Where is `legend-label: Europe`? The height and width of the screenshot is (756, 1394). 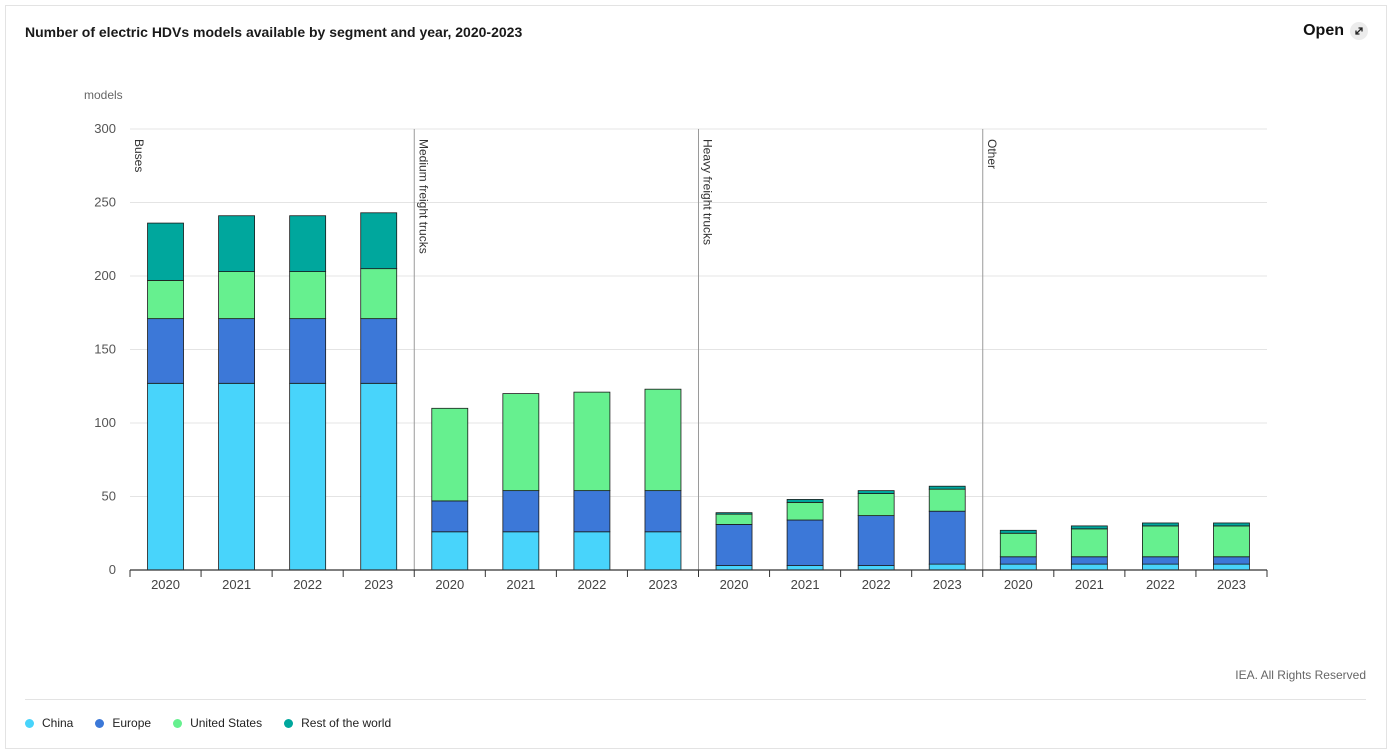
legend-label: Europe is located at coordinates (132, 723).